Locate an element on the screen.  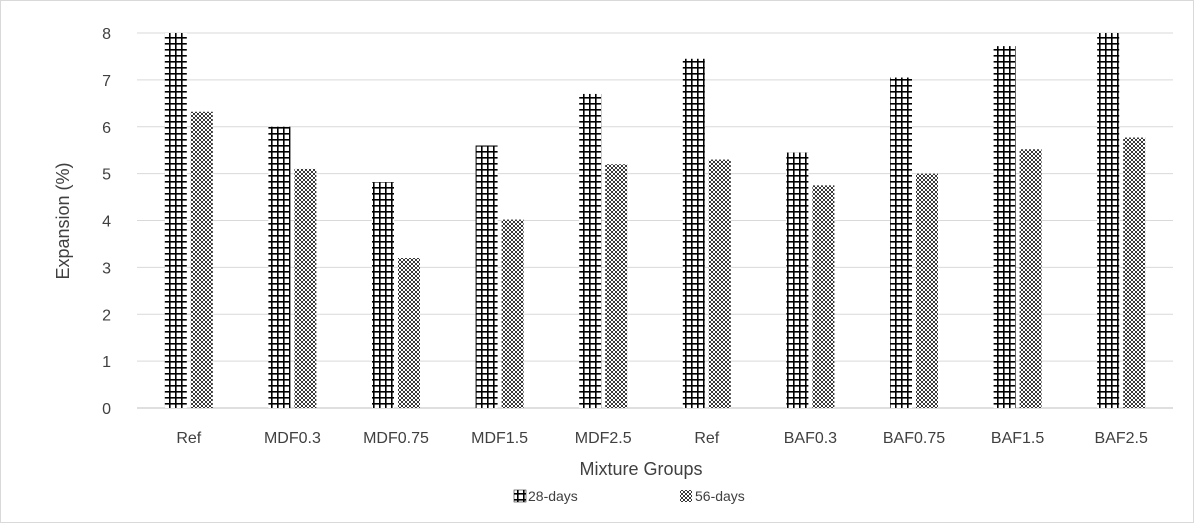
x-tick-label: BAF1.5 is located at coordinates (1017, 438).